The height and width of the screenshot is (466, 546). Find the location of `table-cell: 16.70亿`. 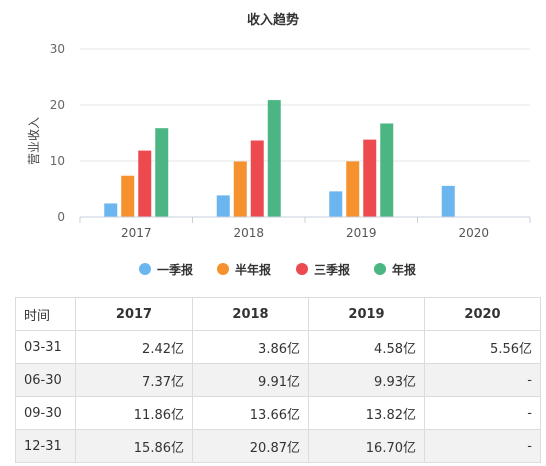

table-cell: 16.70亿 is located at coordinates (366, 446).